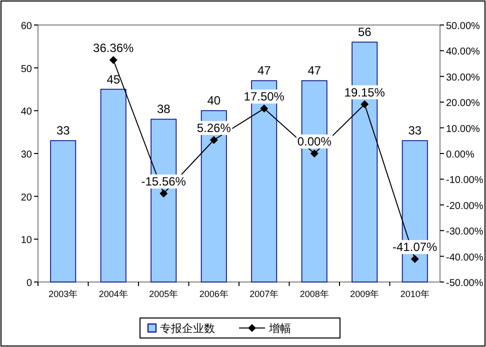 The image size is (486, 347). I want to click on y2-tick-label: -20.00%, so click(465, 206).